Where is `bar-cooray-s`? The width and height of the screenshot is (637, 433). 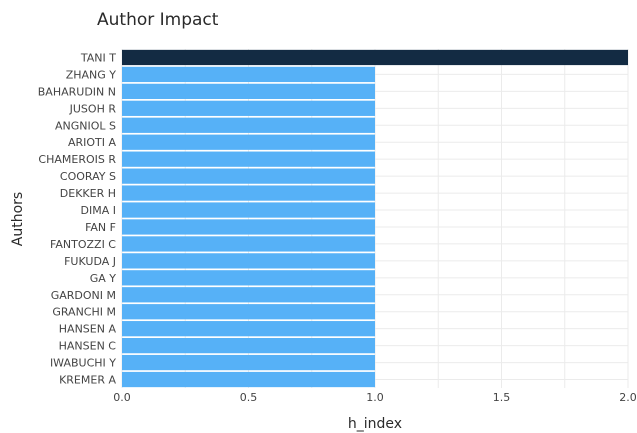
bar-cooray-s is located at coordinates (248, 176).